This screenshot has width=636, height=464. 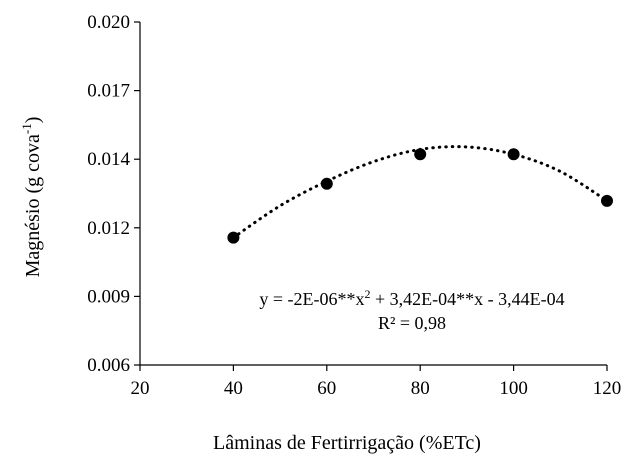 I want to click on y-tick-label: 0.009, so click(x=108, y=296).